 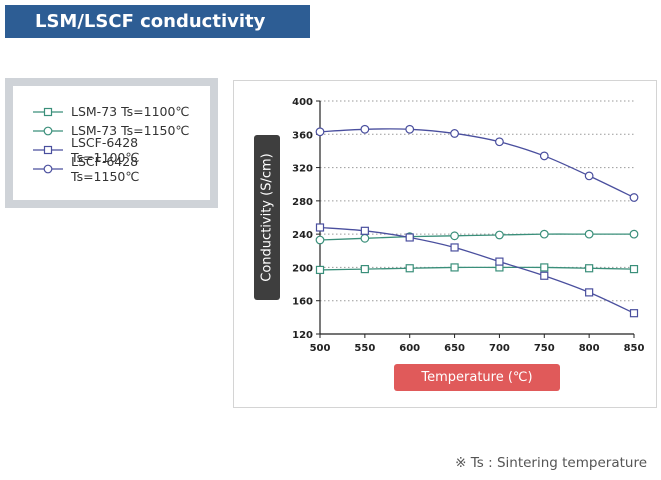 I want to click on y-tick-label-1: 160, so click(x=302, y=302).